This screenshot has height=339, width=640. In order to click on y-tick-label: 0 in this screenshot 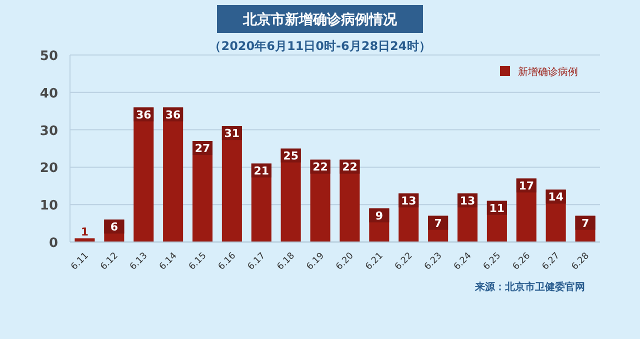, I will do `click(53, 243)`.